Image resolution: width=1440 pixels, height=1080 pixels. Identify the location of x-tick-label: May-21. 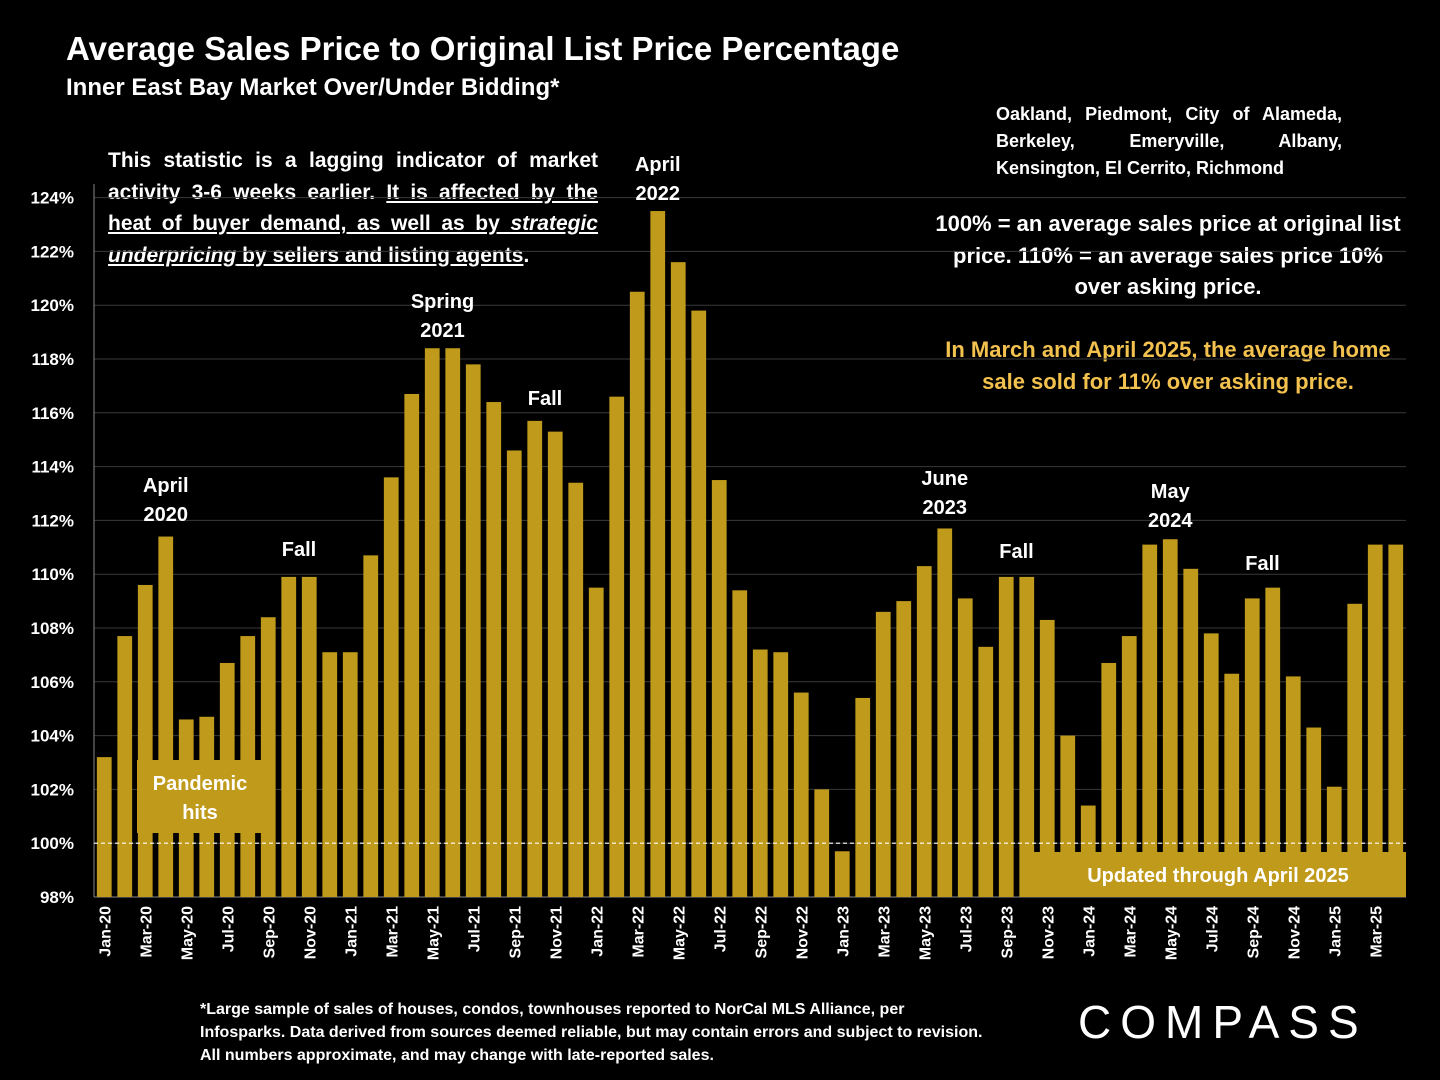
(433, 933).